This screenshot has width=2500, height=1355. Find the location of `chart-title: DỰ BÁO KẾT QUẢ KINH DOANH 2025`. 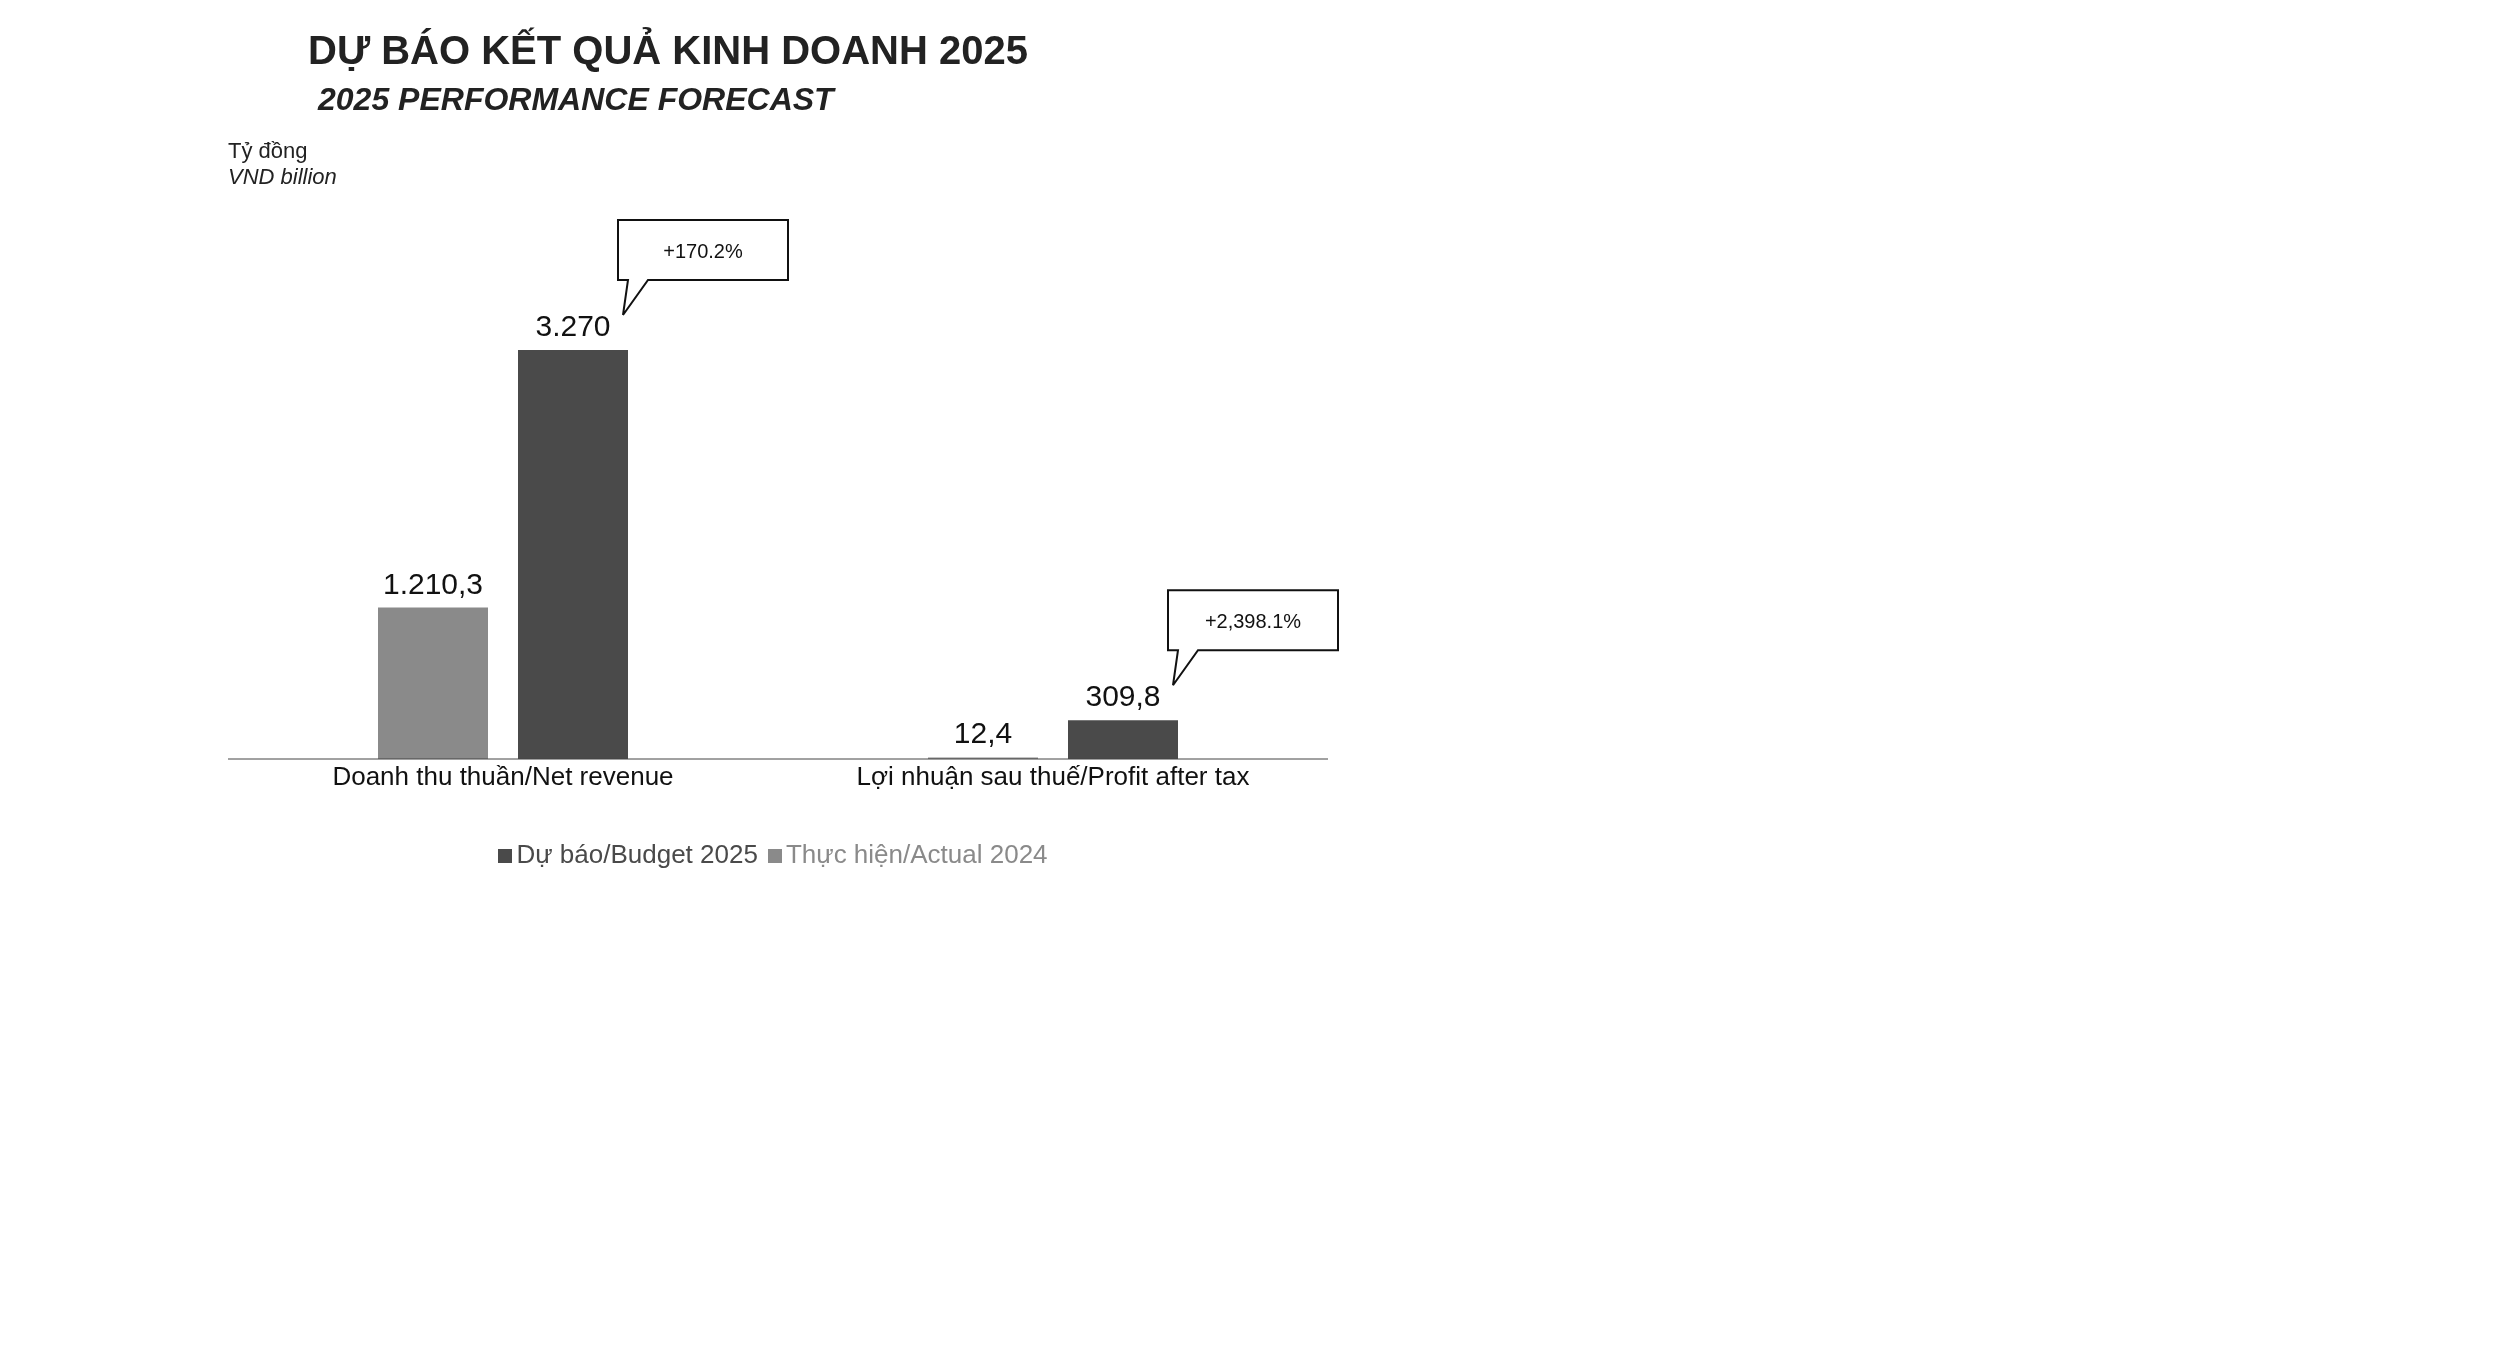

chart-title: DỰ BÁO KẾT QUẢ KINH DOANH 2025 is located at coordinates (668, 50).